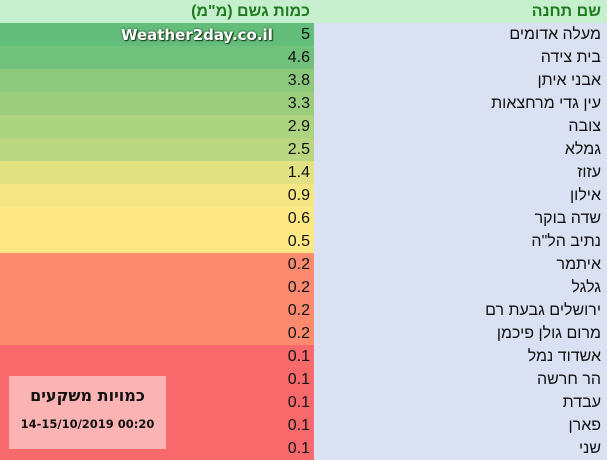 The width and height of the screenshot is (607, 460). I want to click on rainfall-value: 0.5, so click(157, 241).